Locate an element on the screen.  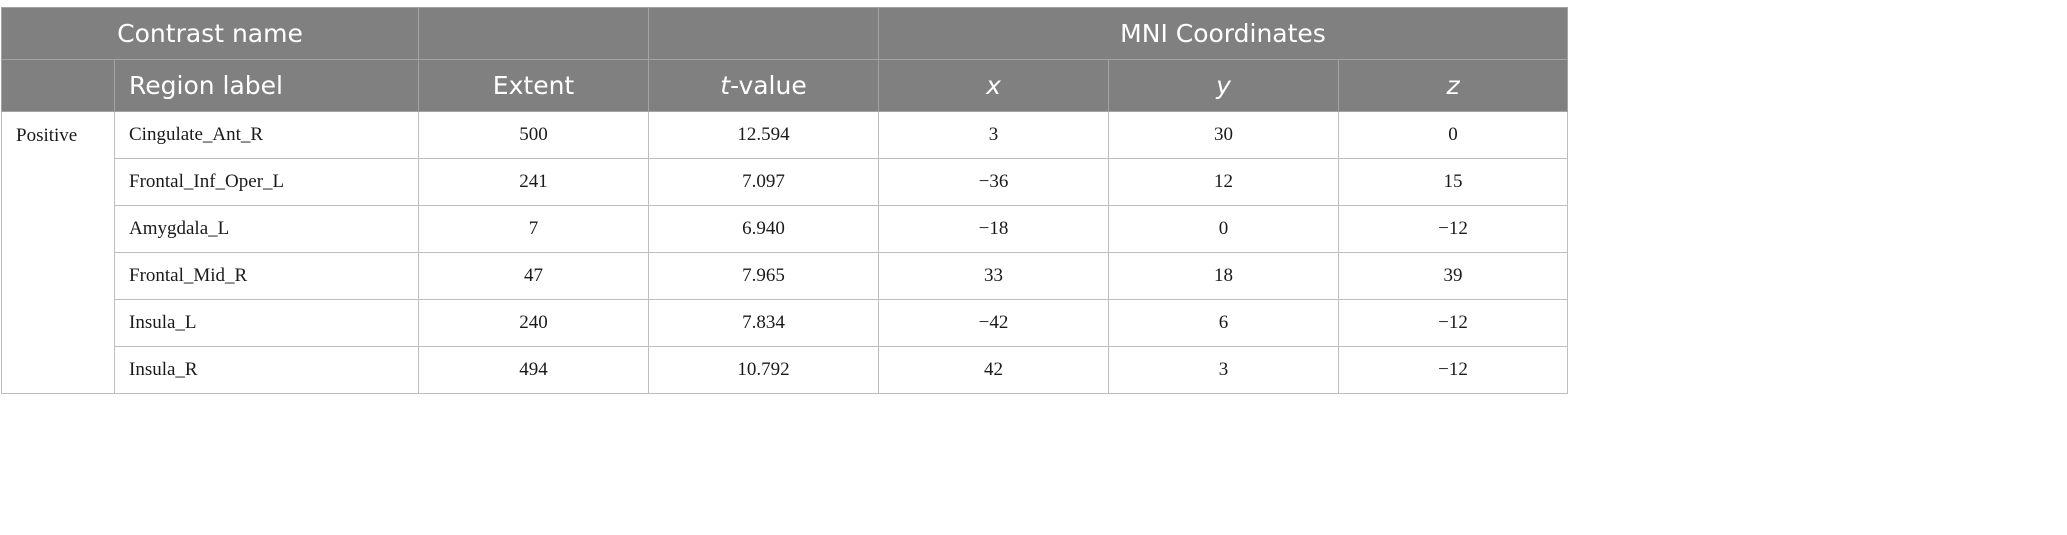
header-y: y is located at coordinates (1224, 85).